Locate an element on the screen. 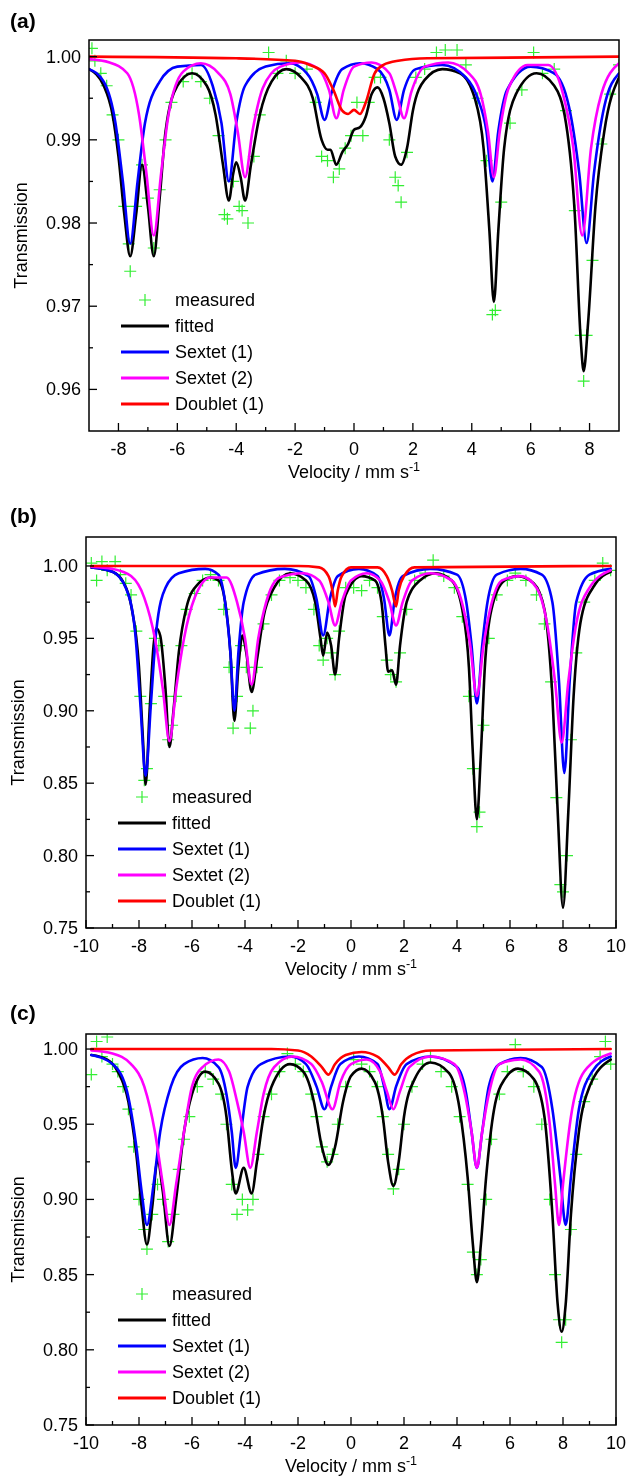 Image resolution: width=628 pixels, height=1481 pixels. y-tick-label: 0.98 is located at coordinates (63, 223).